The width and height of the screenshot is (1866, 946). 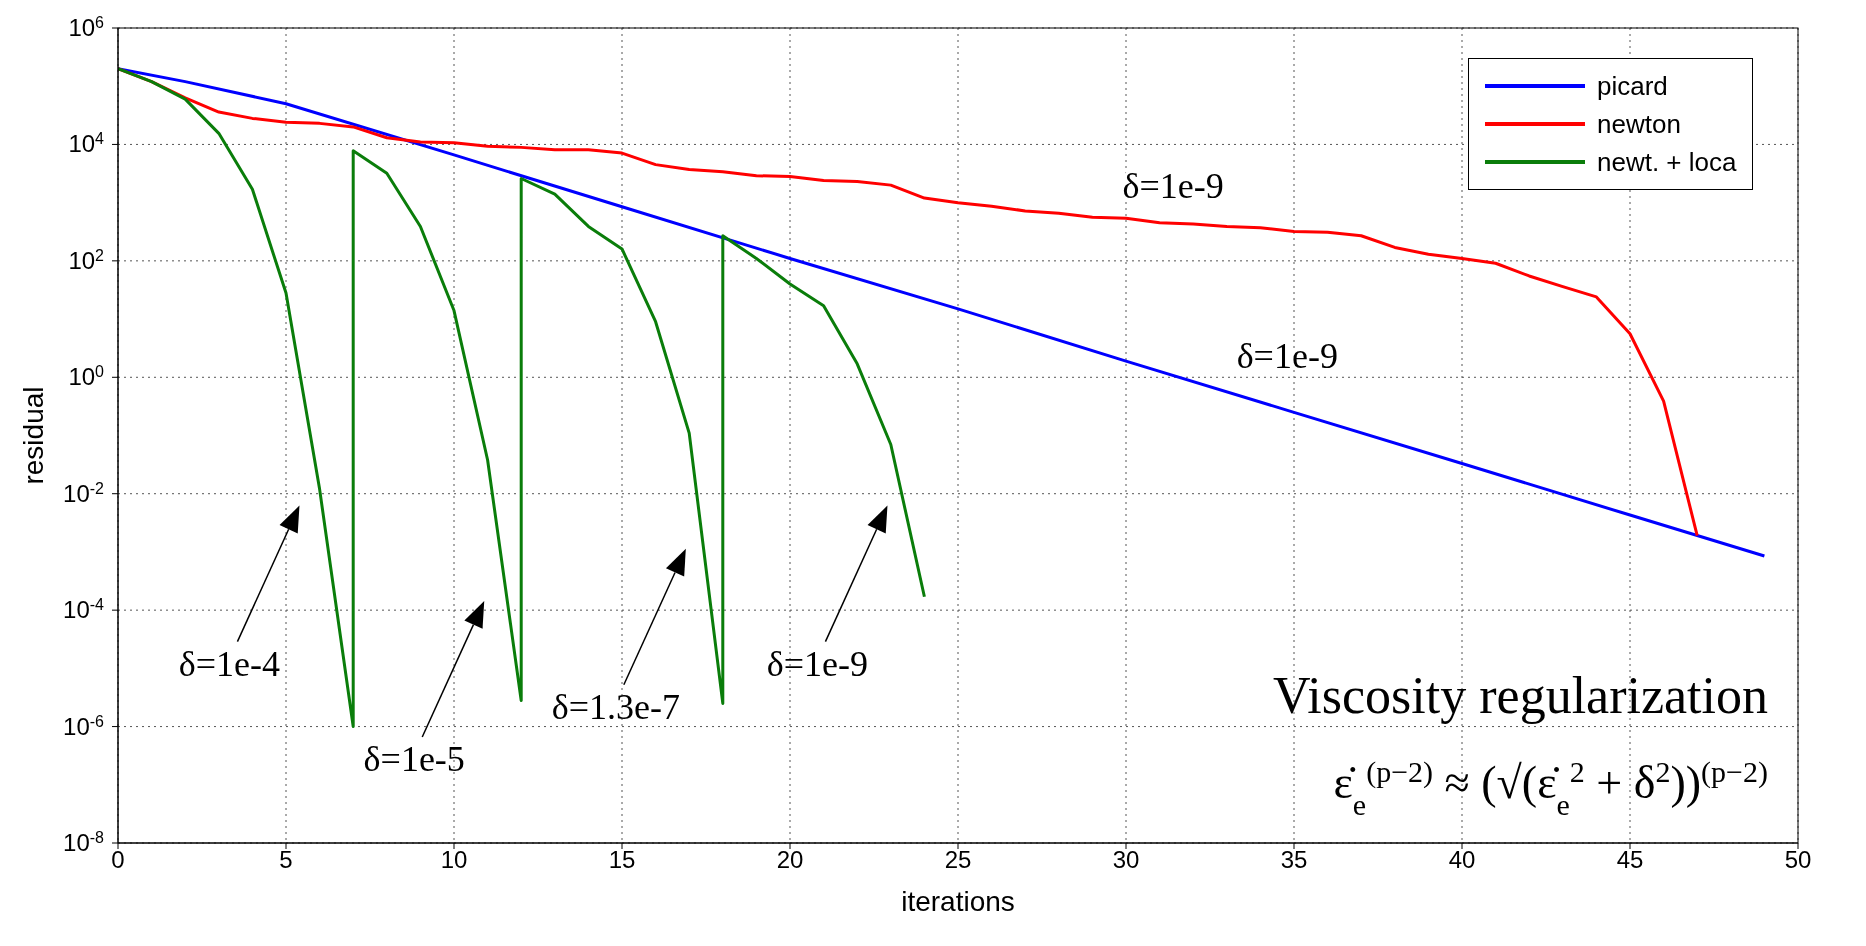 What do you see at coordinates (118, 860) in the screenshot?
I see `x-tick-label: 0` at bounding box center [118, 860].